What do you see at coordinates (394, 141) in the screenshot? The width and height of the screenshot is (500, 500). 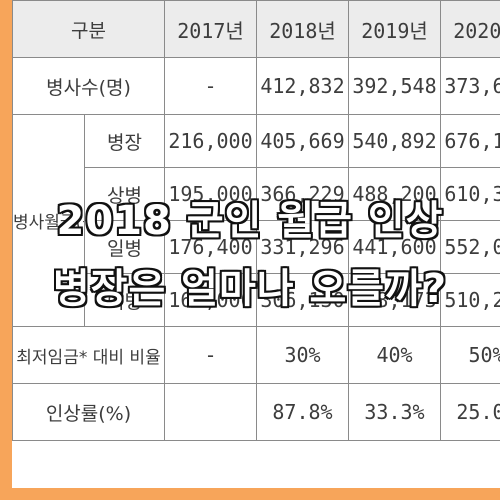 I see `cell: 540,892` at bounding box center [394, 141].